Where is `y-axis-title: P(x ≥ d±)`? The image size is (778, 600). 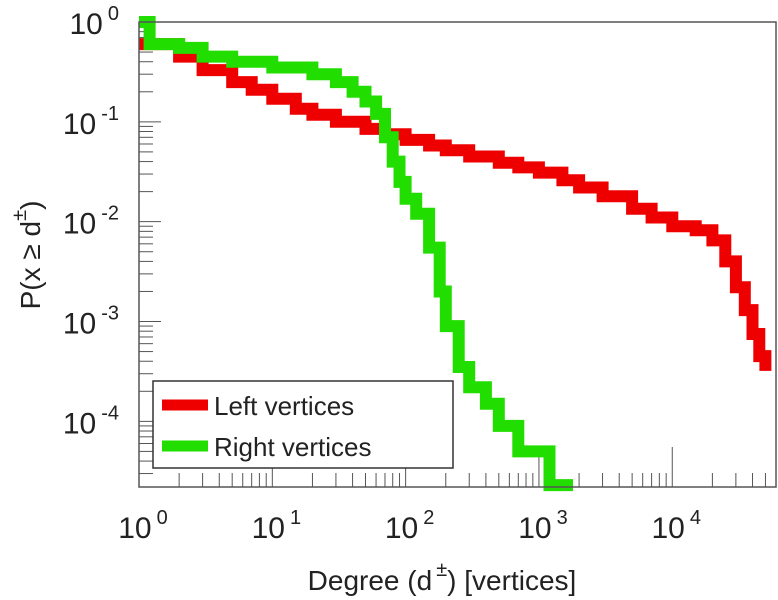
y-axis-title: P(x ≥ d±) is located at coordinates (27, 255).